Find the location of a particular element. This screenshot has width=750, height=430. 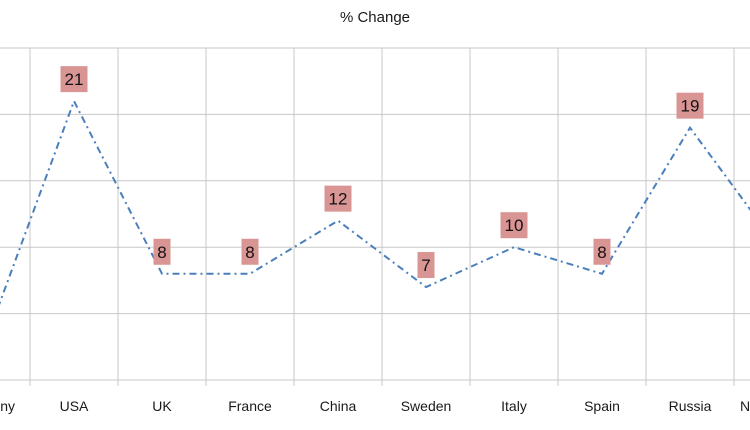

x-tick-label: USA is located at coordinates (74, 406).